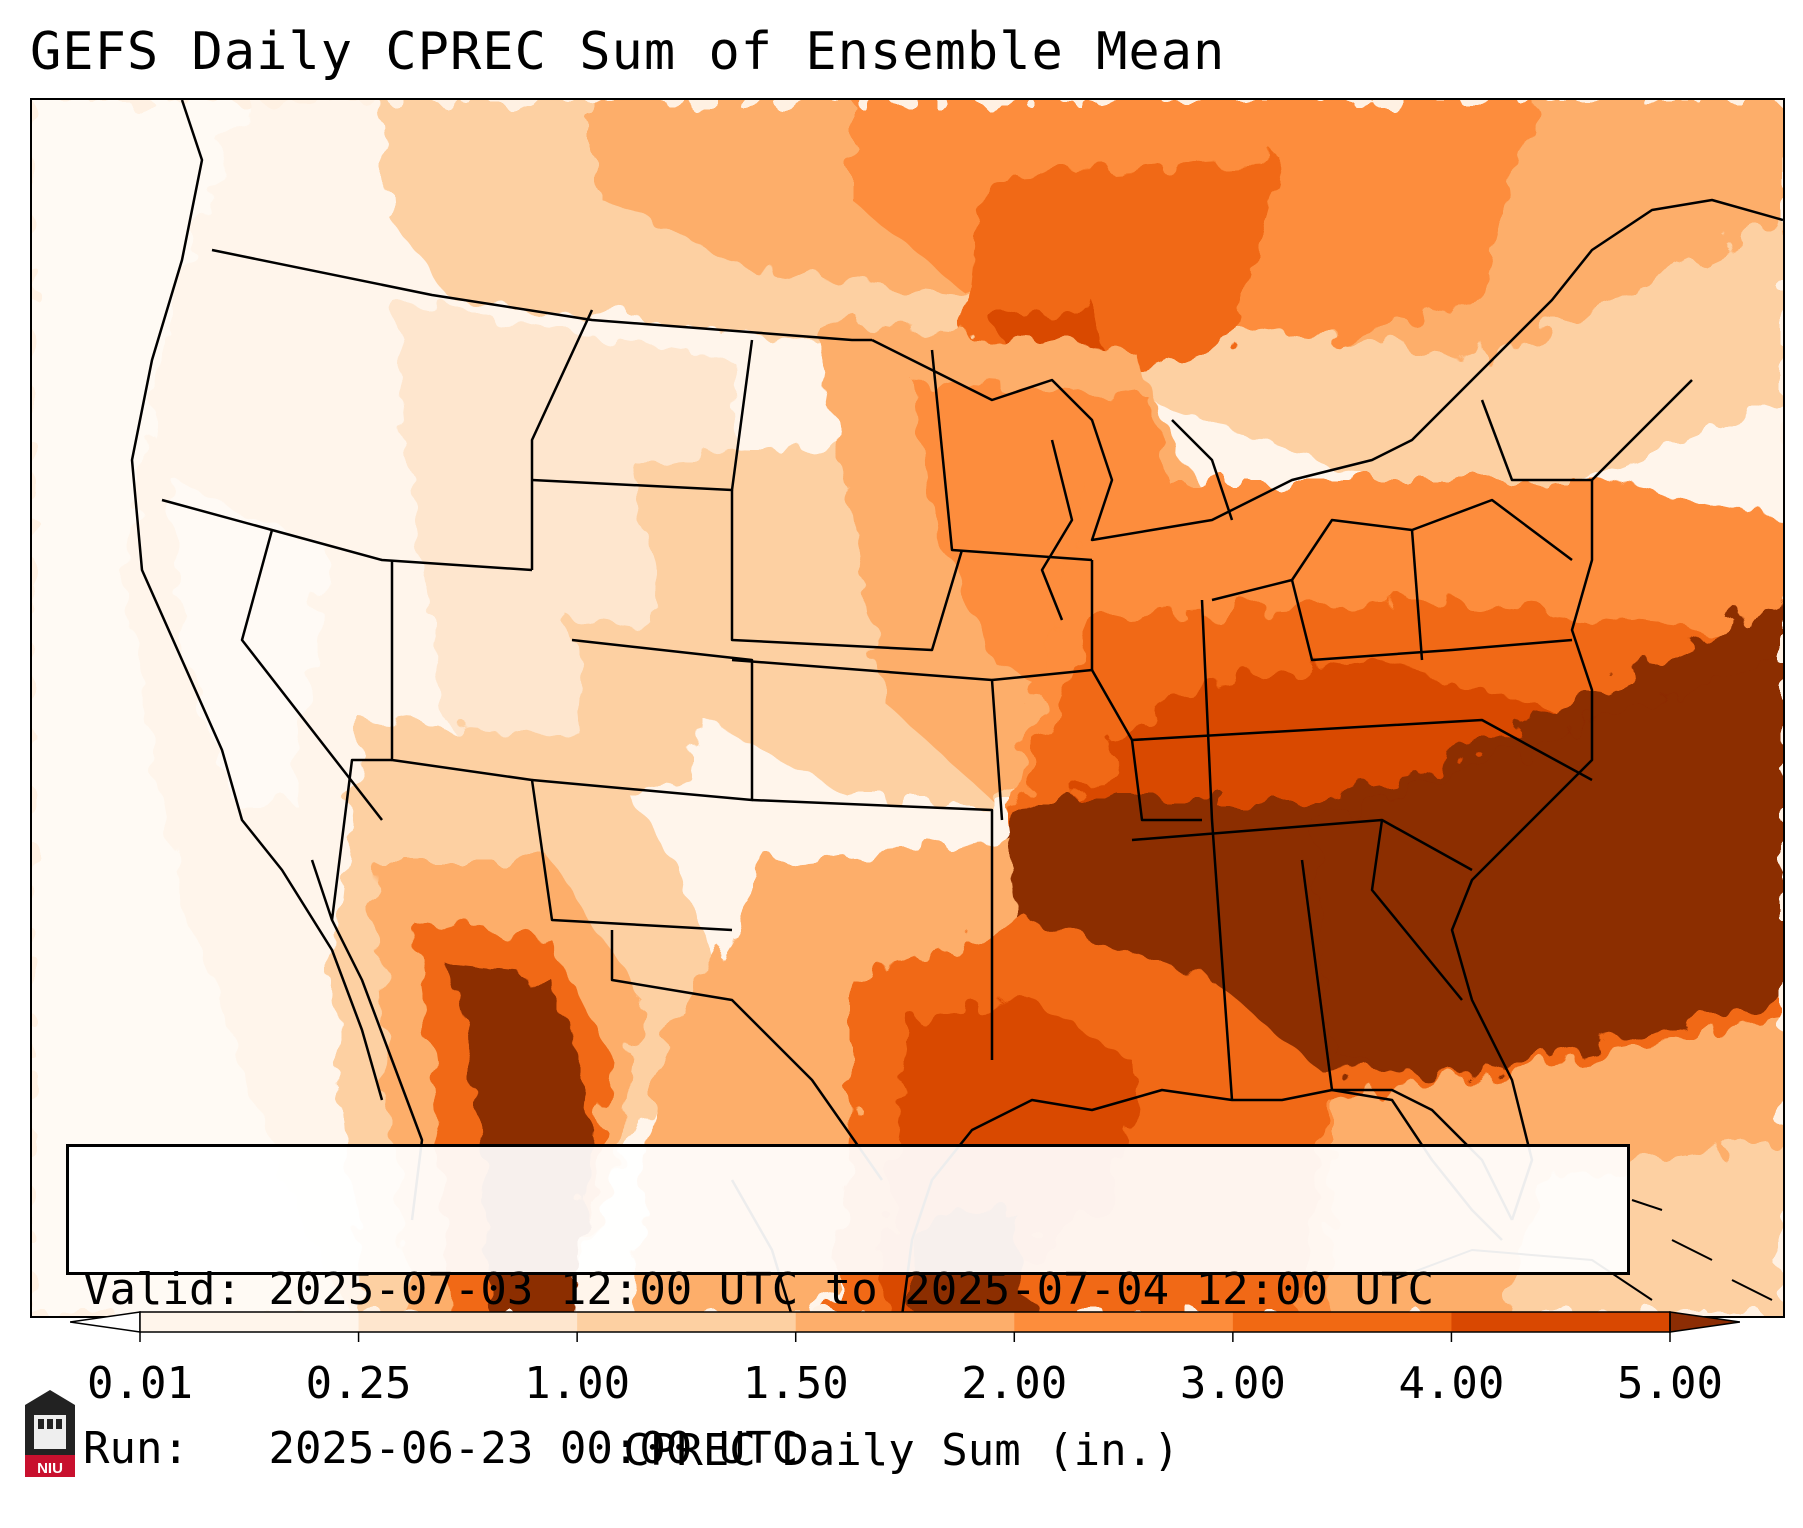 This screenshot has width=1803, height=1528. Describe the element at coordinates (628, 52) in the screenshot. I see `map-title: GEFS Daily CPREC Sum of Ensemble Mean` at that location.